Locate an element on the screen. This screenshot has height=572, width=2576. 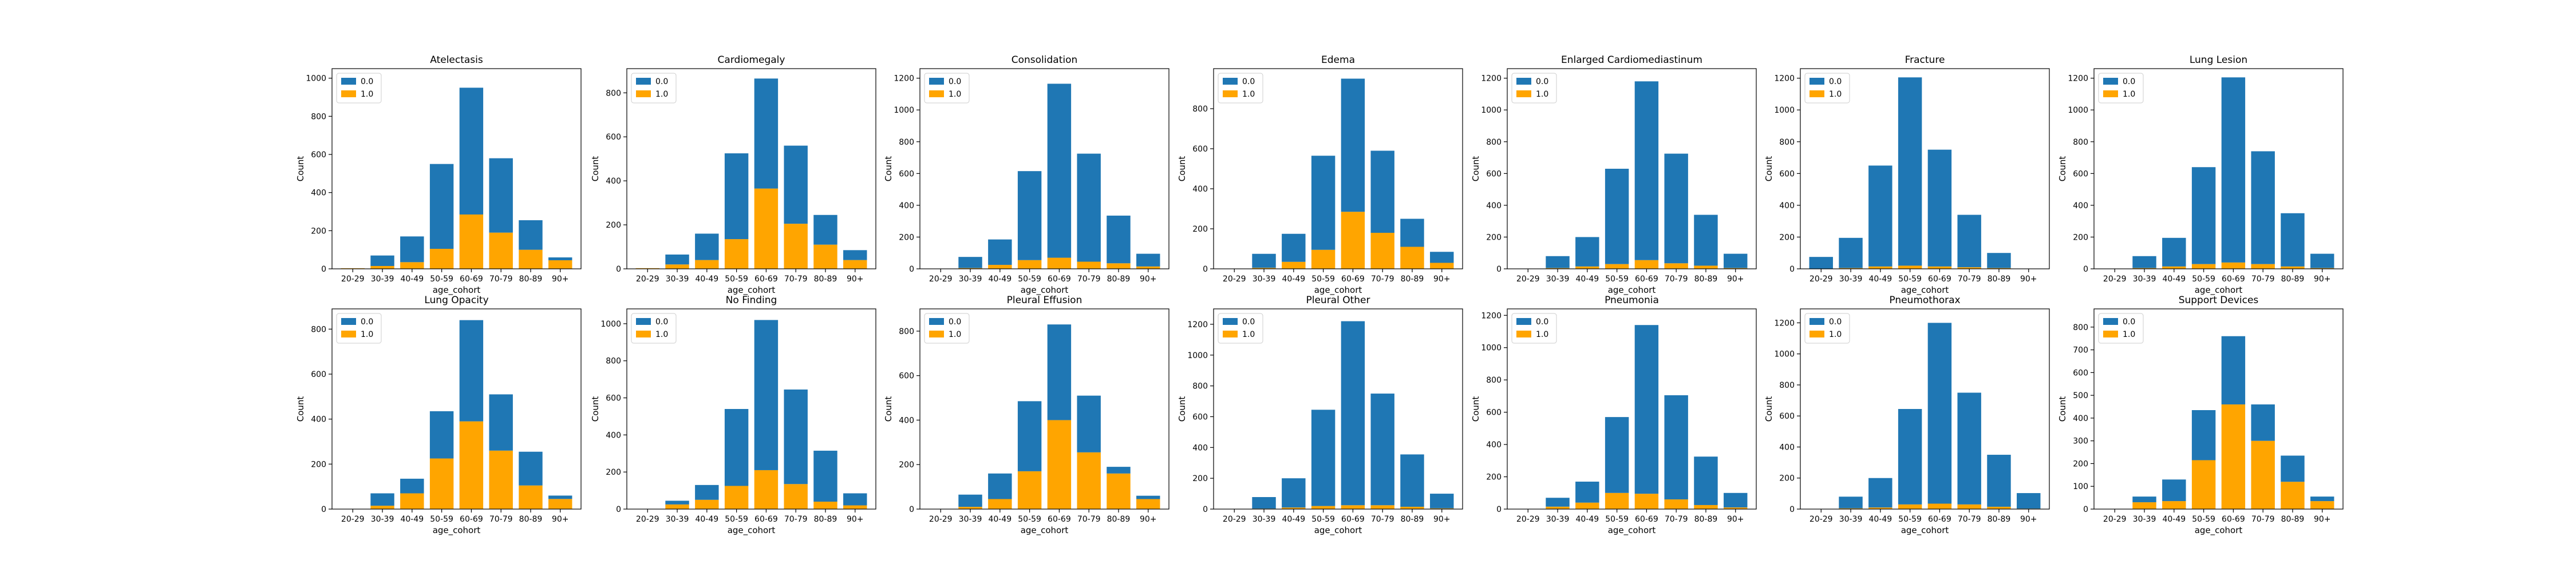
bar-lung-lesion-50-59-0.0 is located at coordinates (2203, 215).